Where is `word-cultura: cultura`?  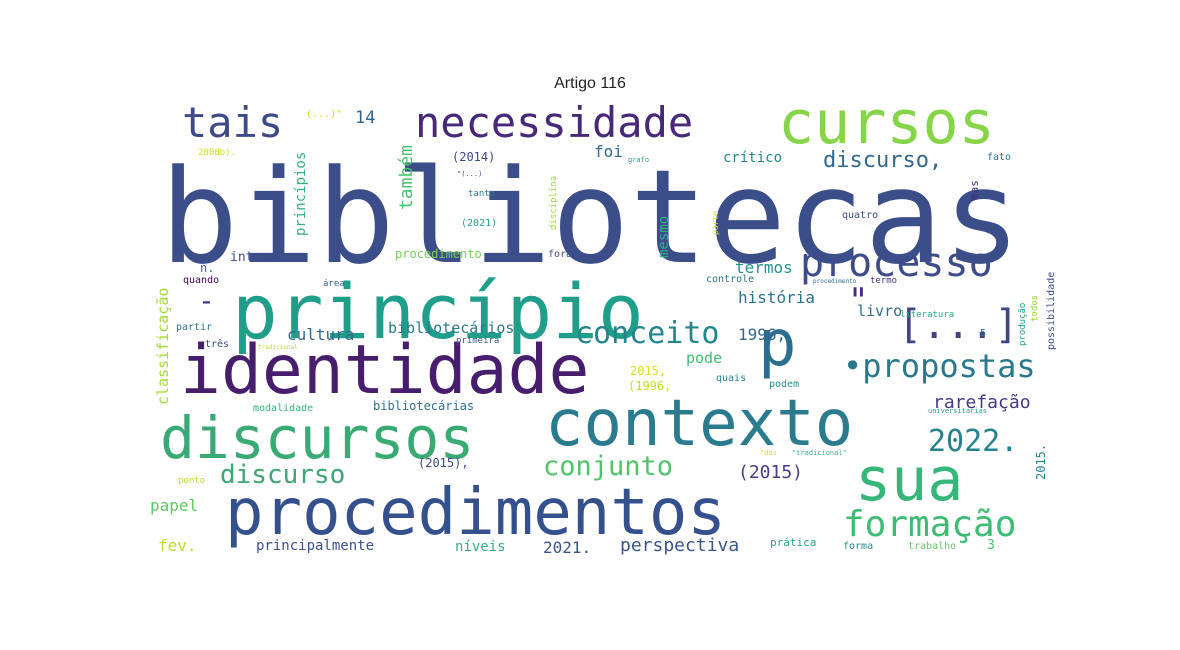 word-cultura: cultura is located at coordinates (320, 334).